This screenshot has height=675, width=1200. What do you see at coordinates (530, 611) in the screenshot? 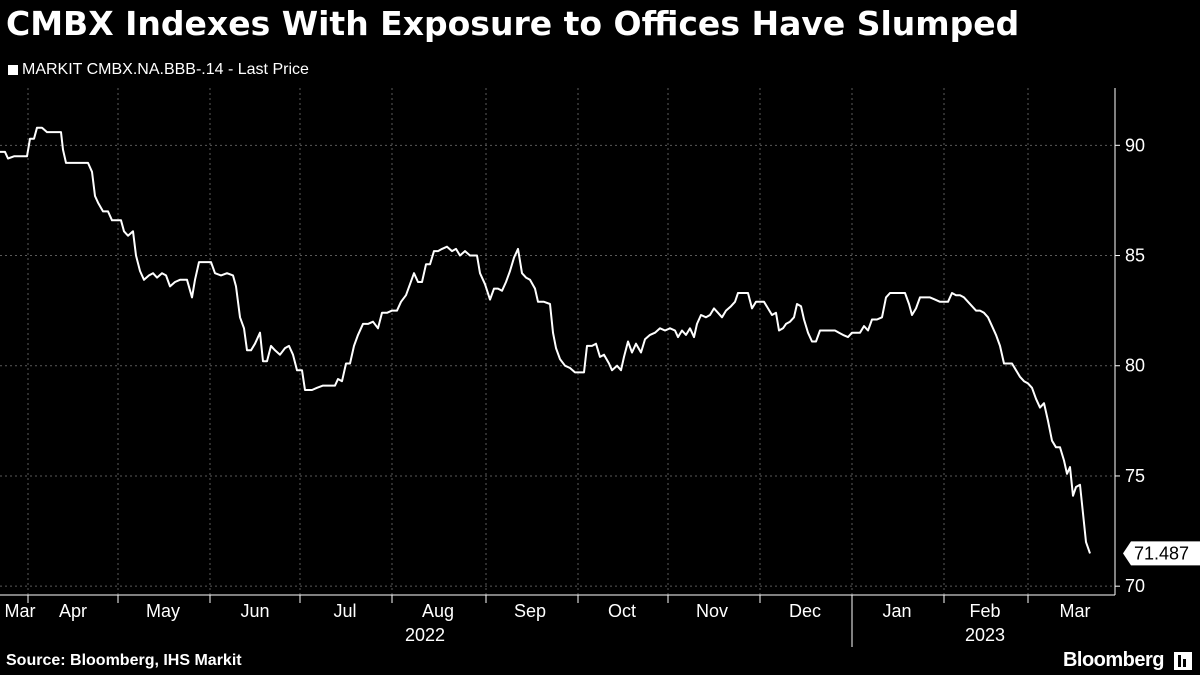
I see `x-tick-label: Sep` at bounding box center [530, 611].